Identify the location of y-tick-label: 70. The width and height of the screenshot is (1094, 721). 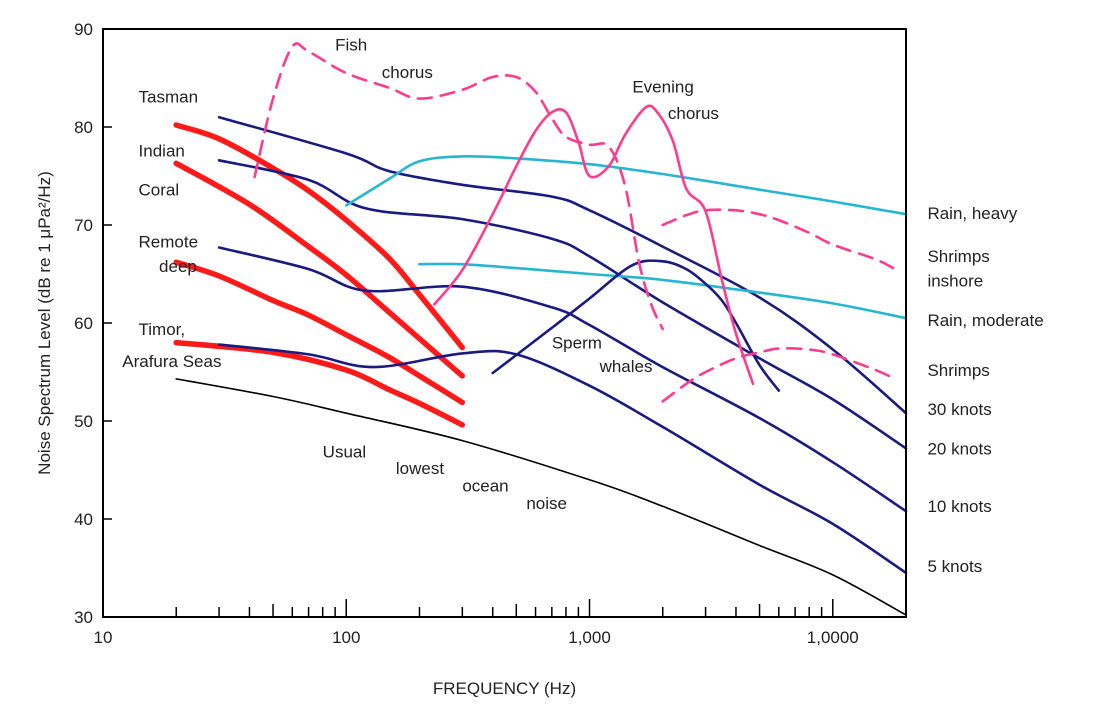
(83, 225).